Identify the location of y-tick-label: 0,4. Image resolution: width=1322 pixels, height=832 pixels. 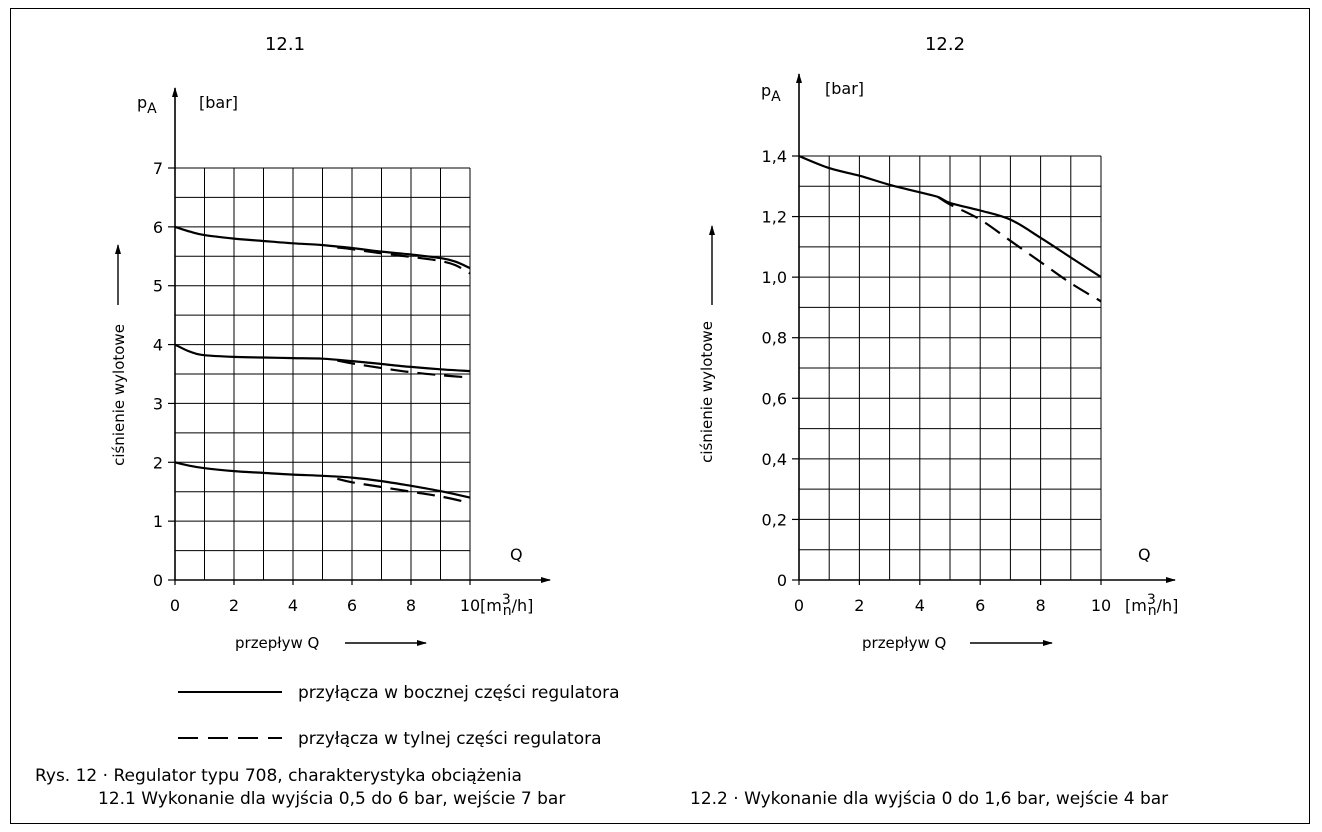
(774, 459).